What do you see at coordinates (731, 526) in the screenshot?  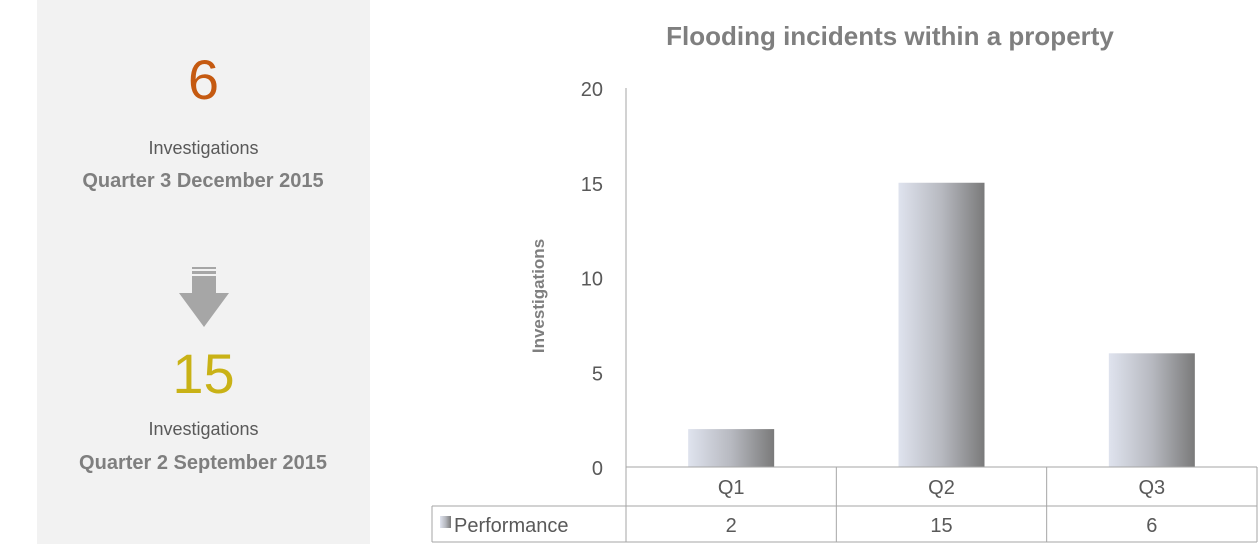 I see `data-label: 2` at bounding box center [731, 526].